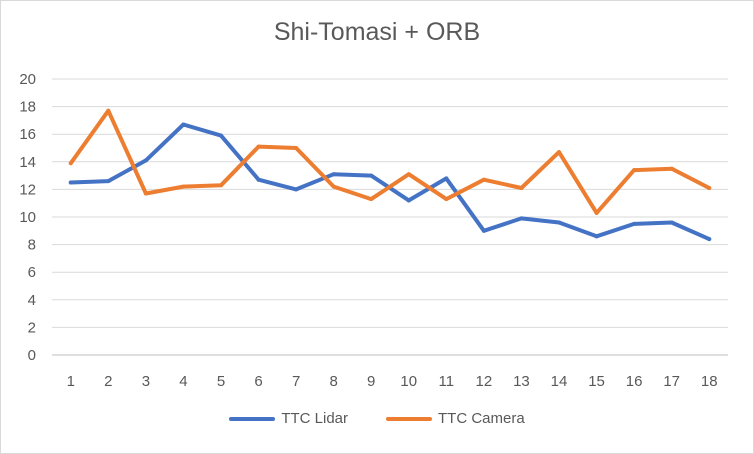 Image resolution: width=754 pixels, height=454 pixels. I want to click on x-tick-label: 16, so click(634, 381).